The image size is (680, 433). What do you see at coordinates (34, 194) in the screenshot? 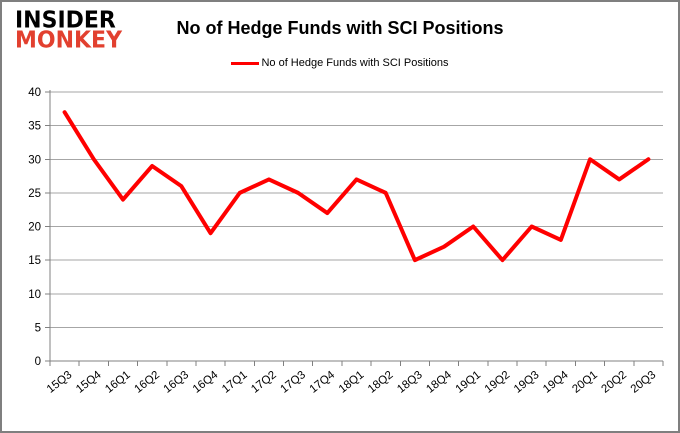
I see `y-axis-label: 25` at bounding box center [34, 194].